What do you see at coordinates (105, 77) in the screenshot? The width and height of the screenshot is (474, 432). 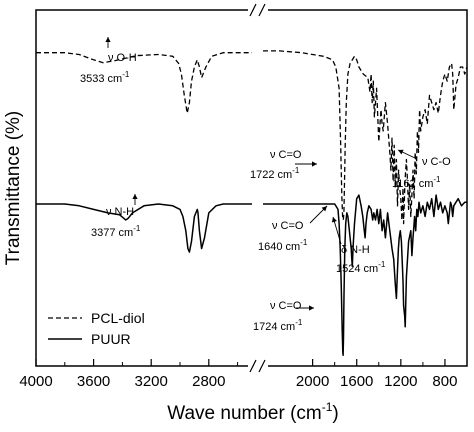 I see `annotation-value-0: 3533 cm-1` at bounding box center [105, 77].